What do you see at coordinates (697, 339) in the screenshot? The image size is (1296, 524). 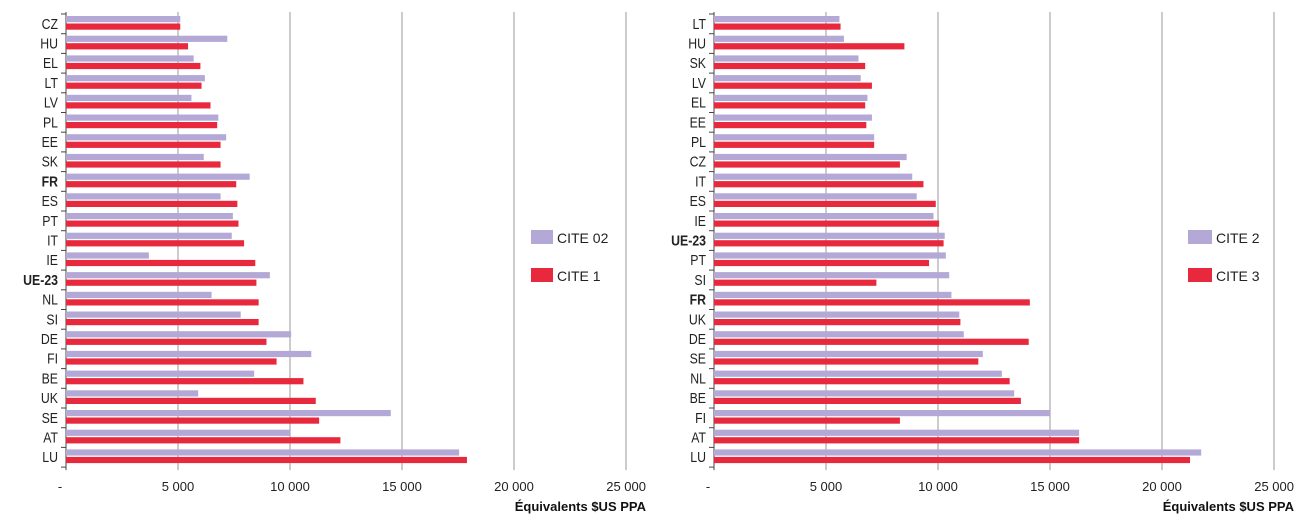 I see `category-label: DE` at bounding box center [697, 339].